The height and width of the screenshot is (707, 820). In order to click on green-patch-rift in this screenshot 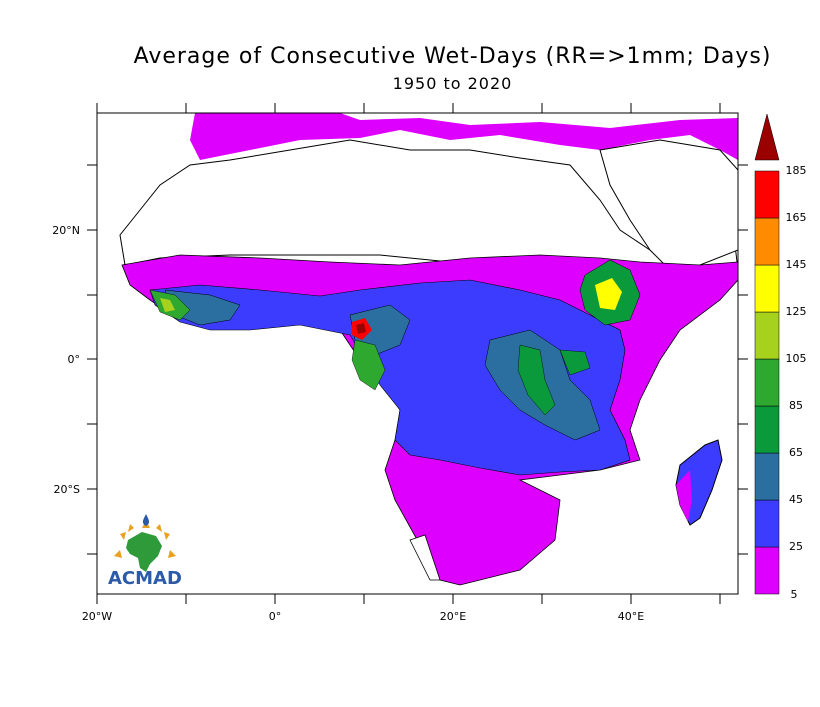, I will do `click(536, 380)`.